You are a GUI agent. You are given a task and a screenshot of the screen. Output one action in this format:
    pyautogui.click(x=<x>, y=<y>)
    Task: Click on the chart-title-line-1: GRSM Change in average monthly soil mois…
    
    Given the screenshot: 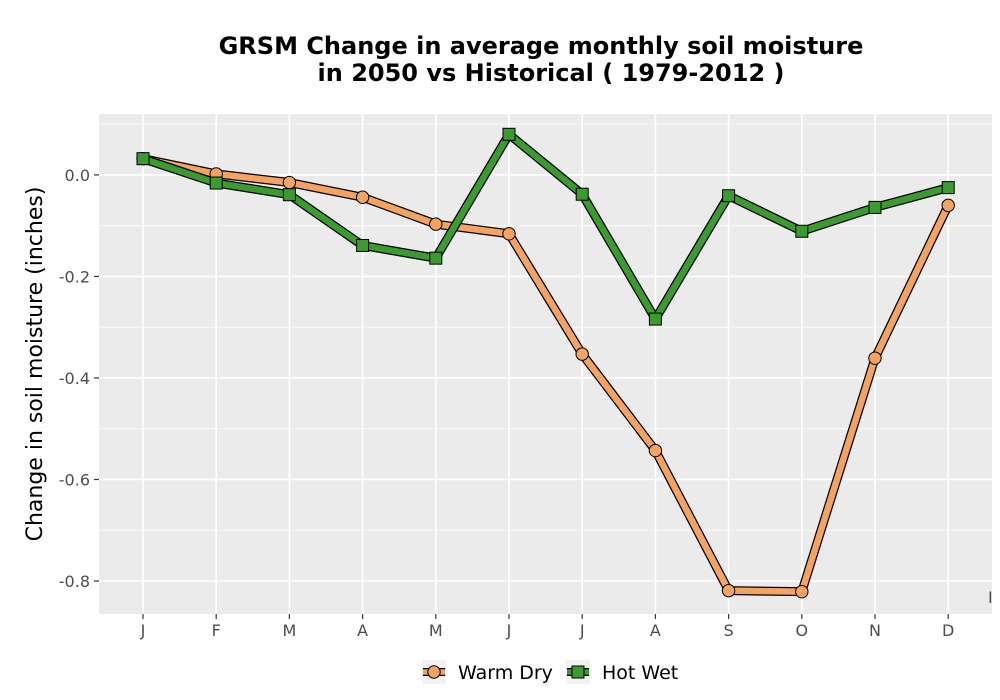 What is the action you would take?
    pyautogui.click(x=541, y=46)
    